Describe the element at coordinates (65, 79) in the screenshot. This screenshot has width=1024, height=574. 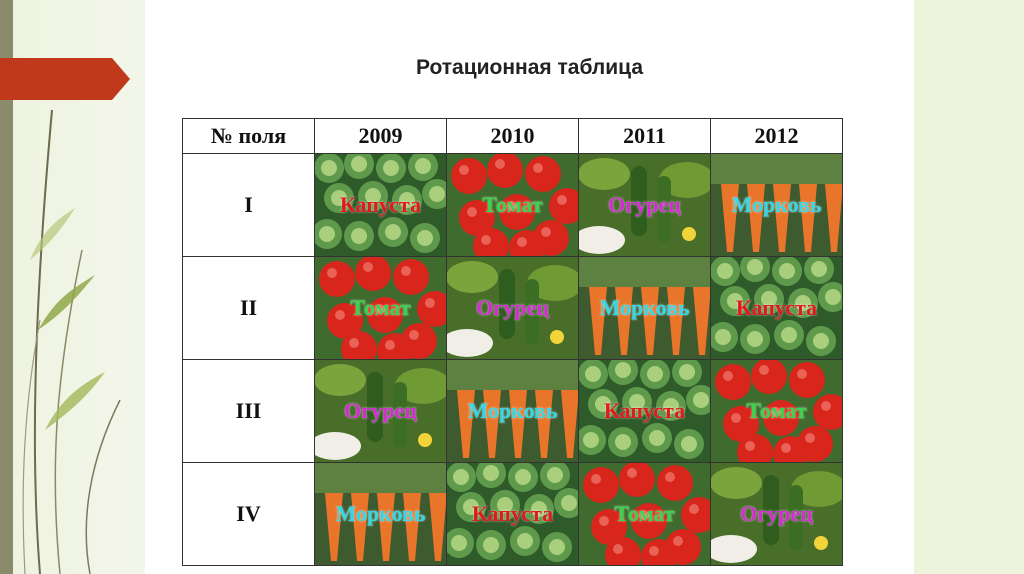
I see `arrow-marker-icon` at that location.